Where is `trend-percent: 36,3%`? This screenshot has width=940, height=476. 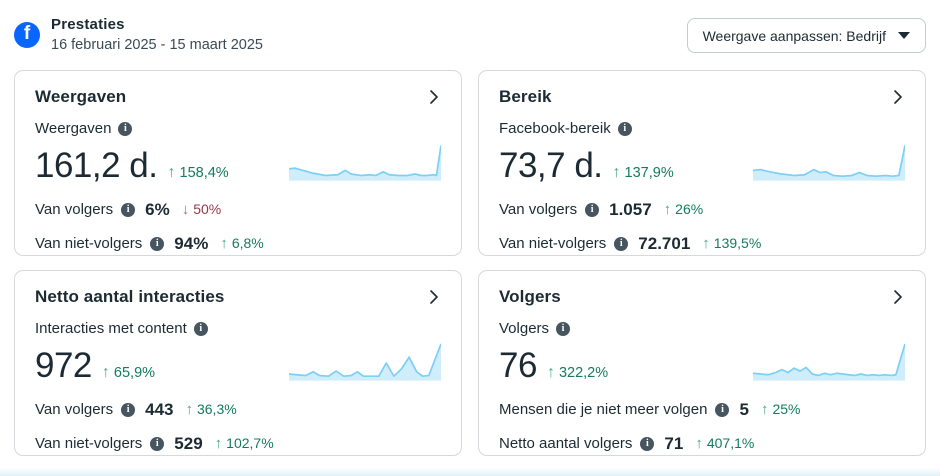 trend-percent: 36,3% is located at coordinates (216, 409).